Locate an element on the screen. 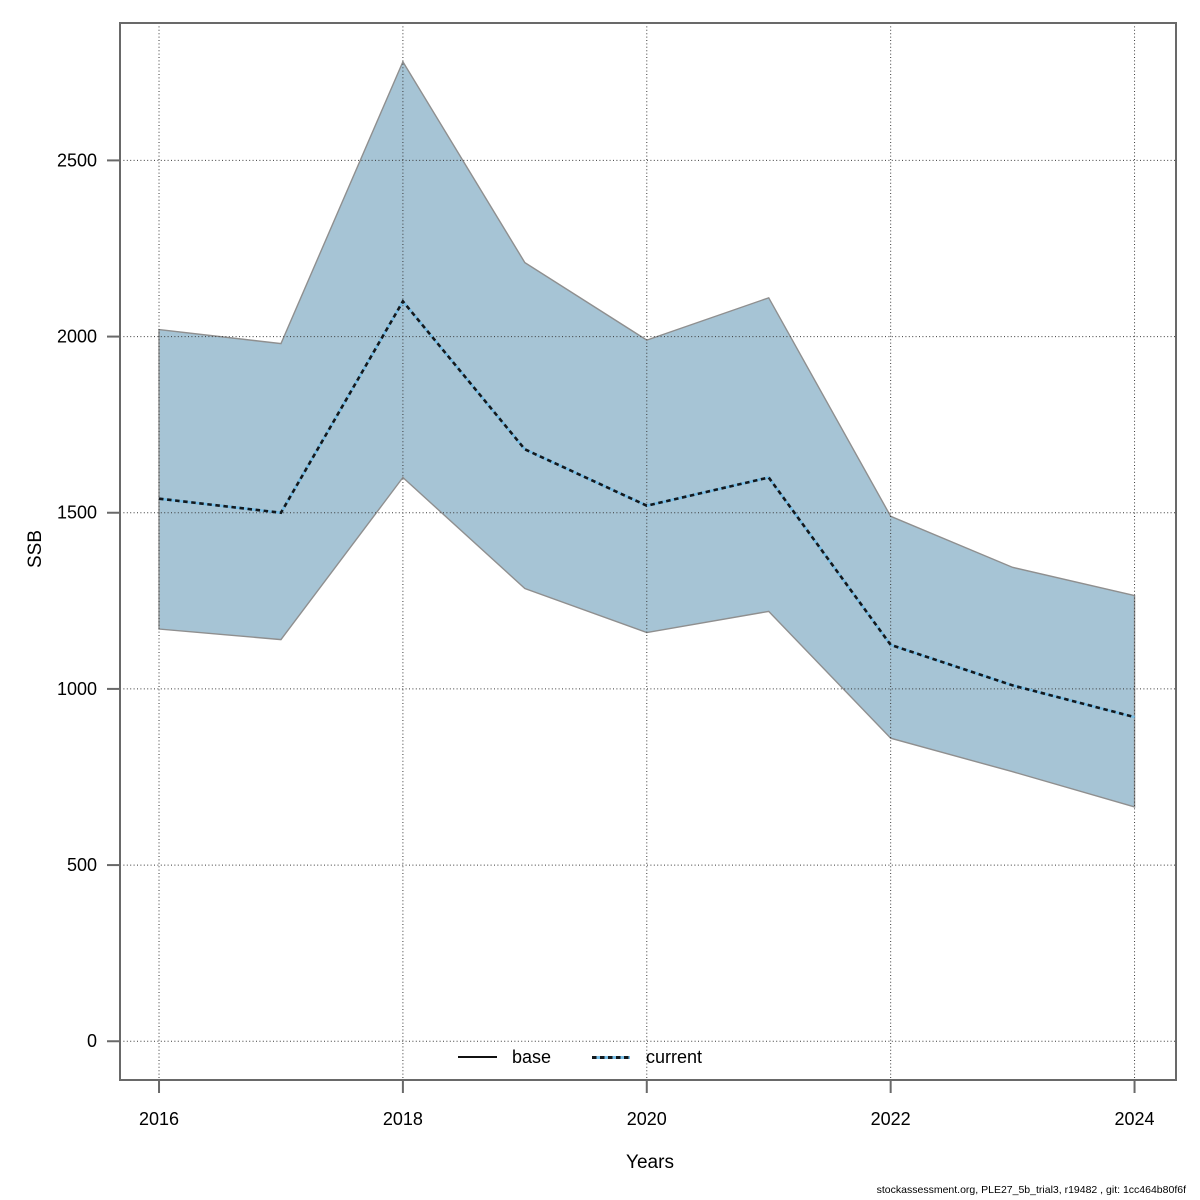 The width and height of the screenshot is (1200, 1200). svg-text: 2000 is located at coordinates (77, 337).